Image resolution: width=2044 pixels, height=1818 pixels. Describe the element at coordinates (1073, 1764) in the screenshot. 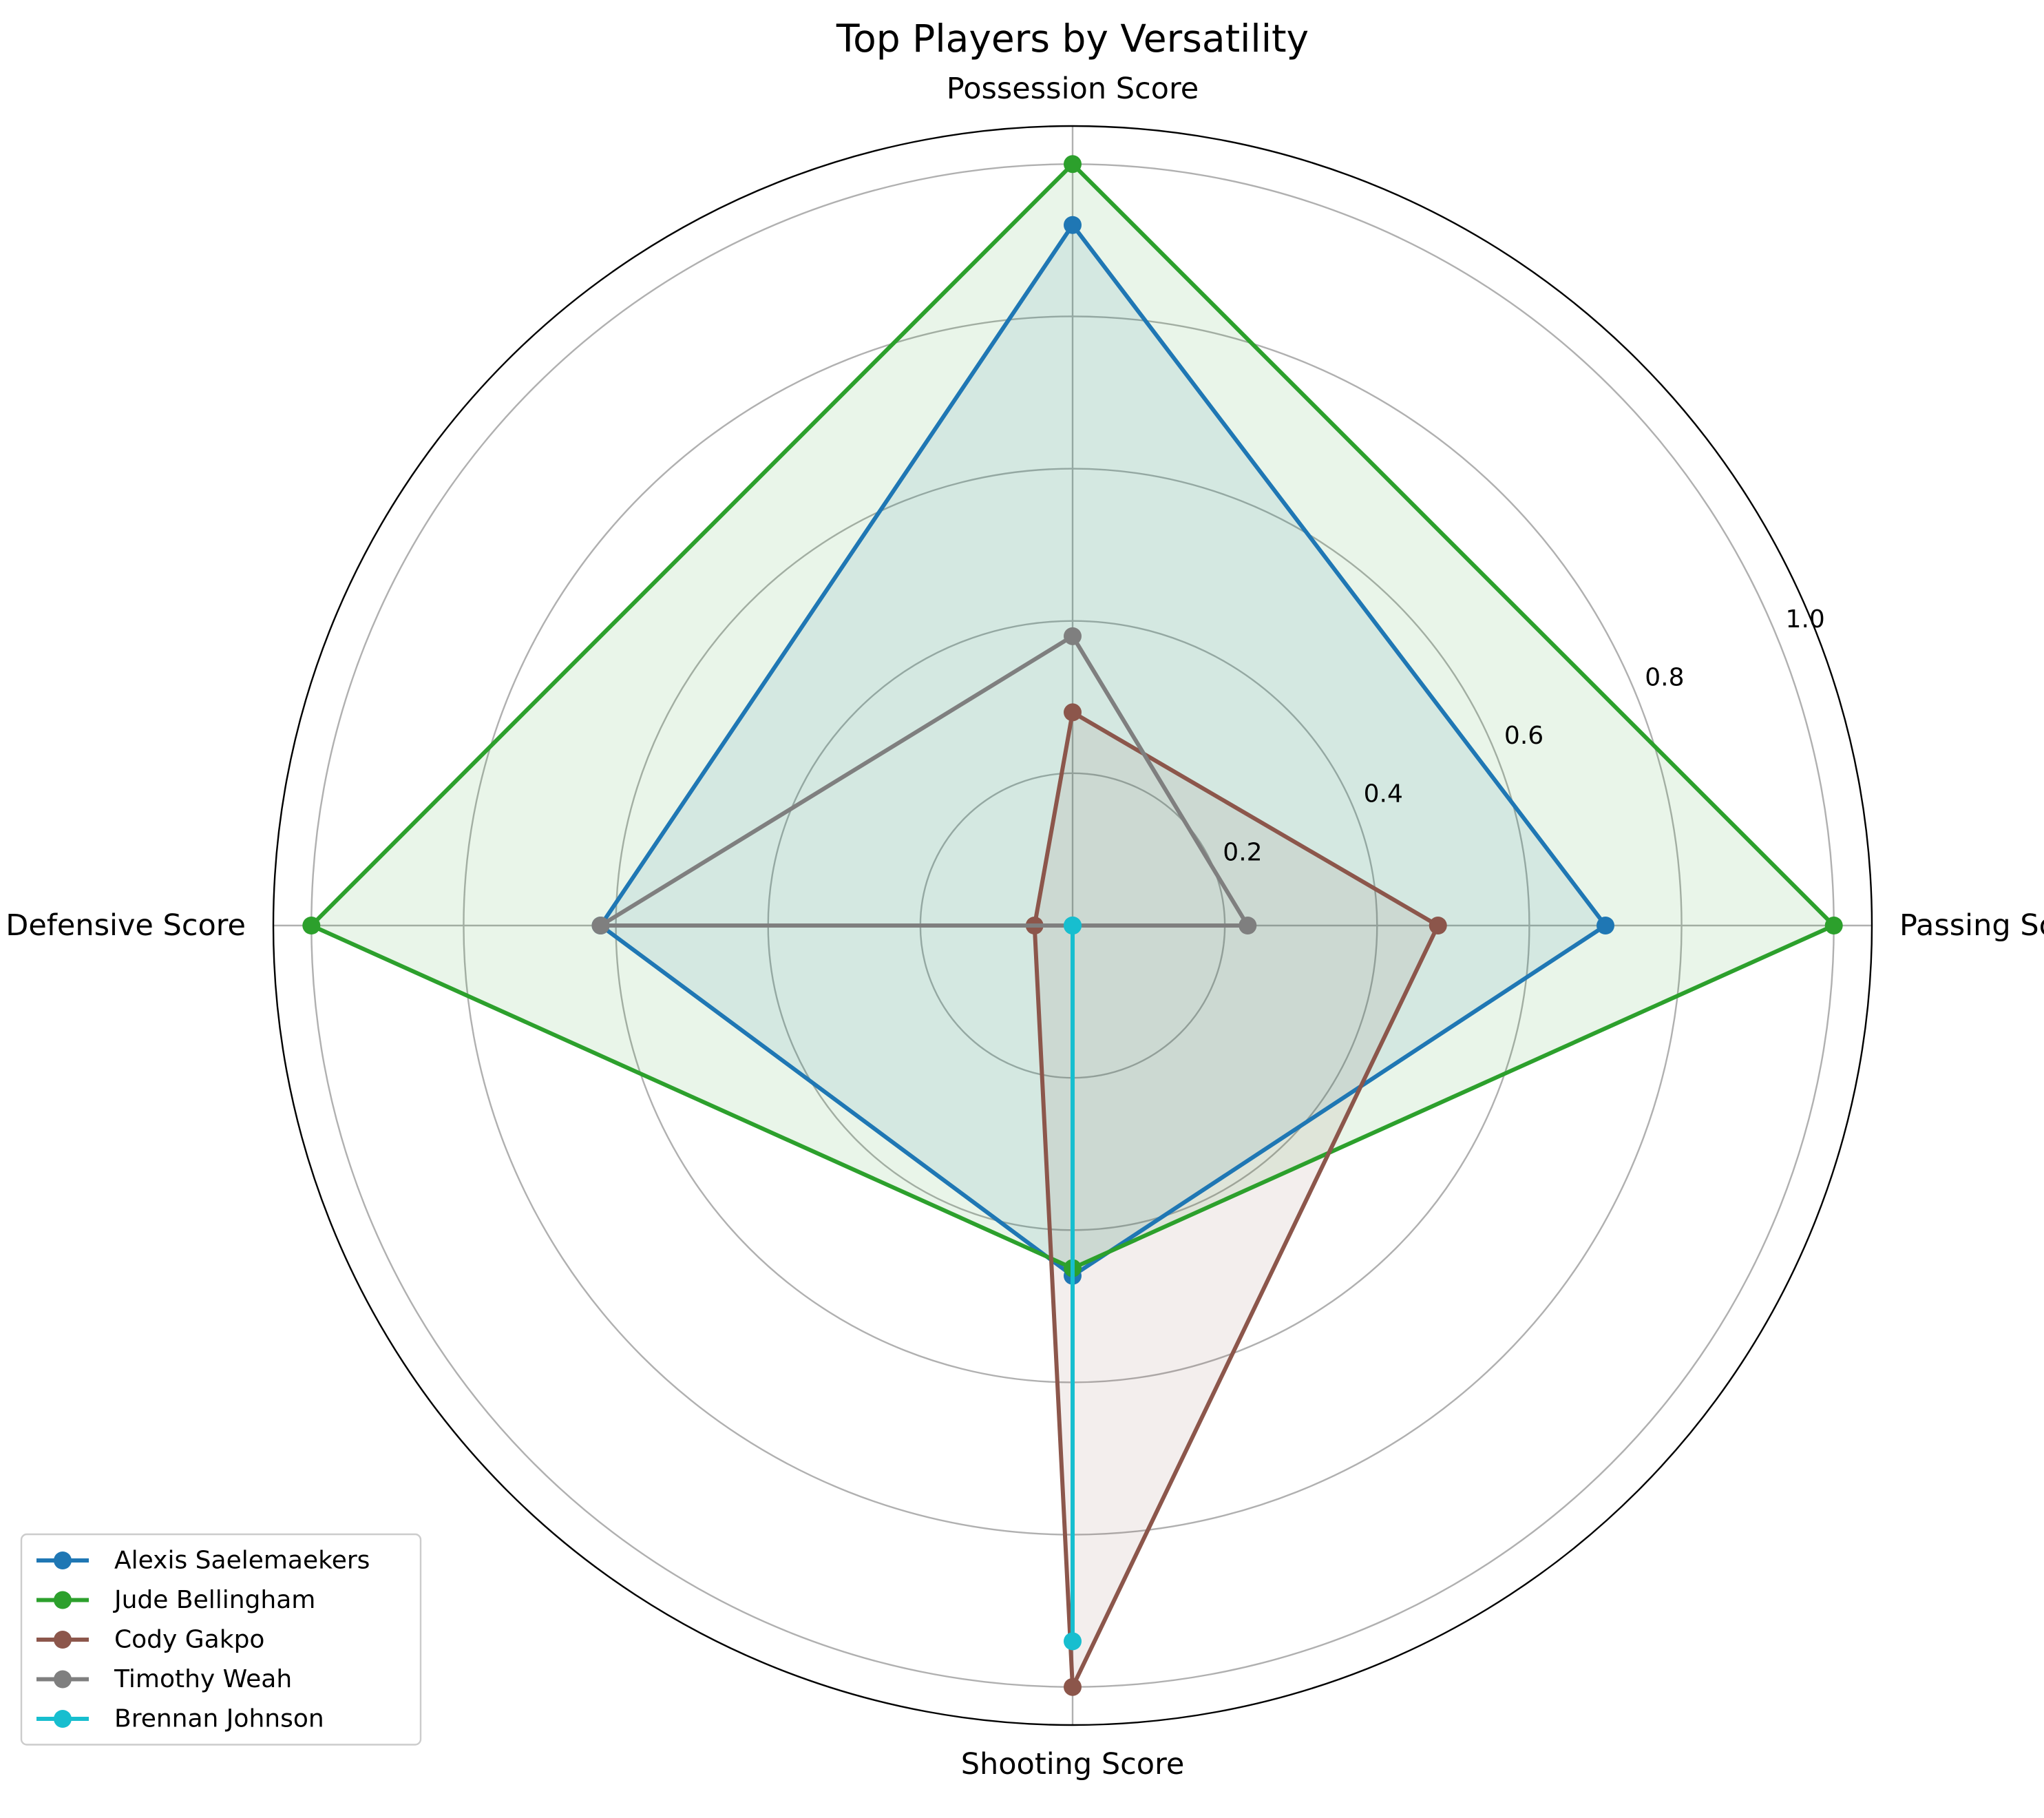

I see `axis-label-3: Shooting Score` at that location.